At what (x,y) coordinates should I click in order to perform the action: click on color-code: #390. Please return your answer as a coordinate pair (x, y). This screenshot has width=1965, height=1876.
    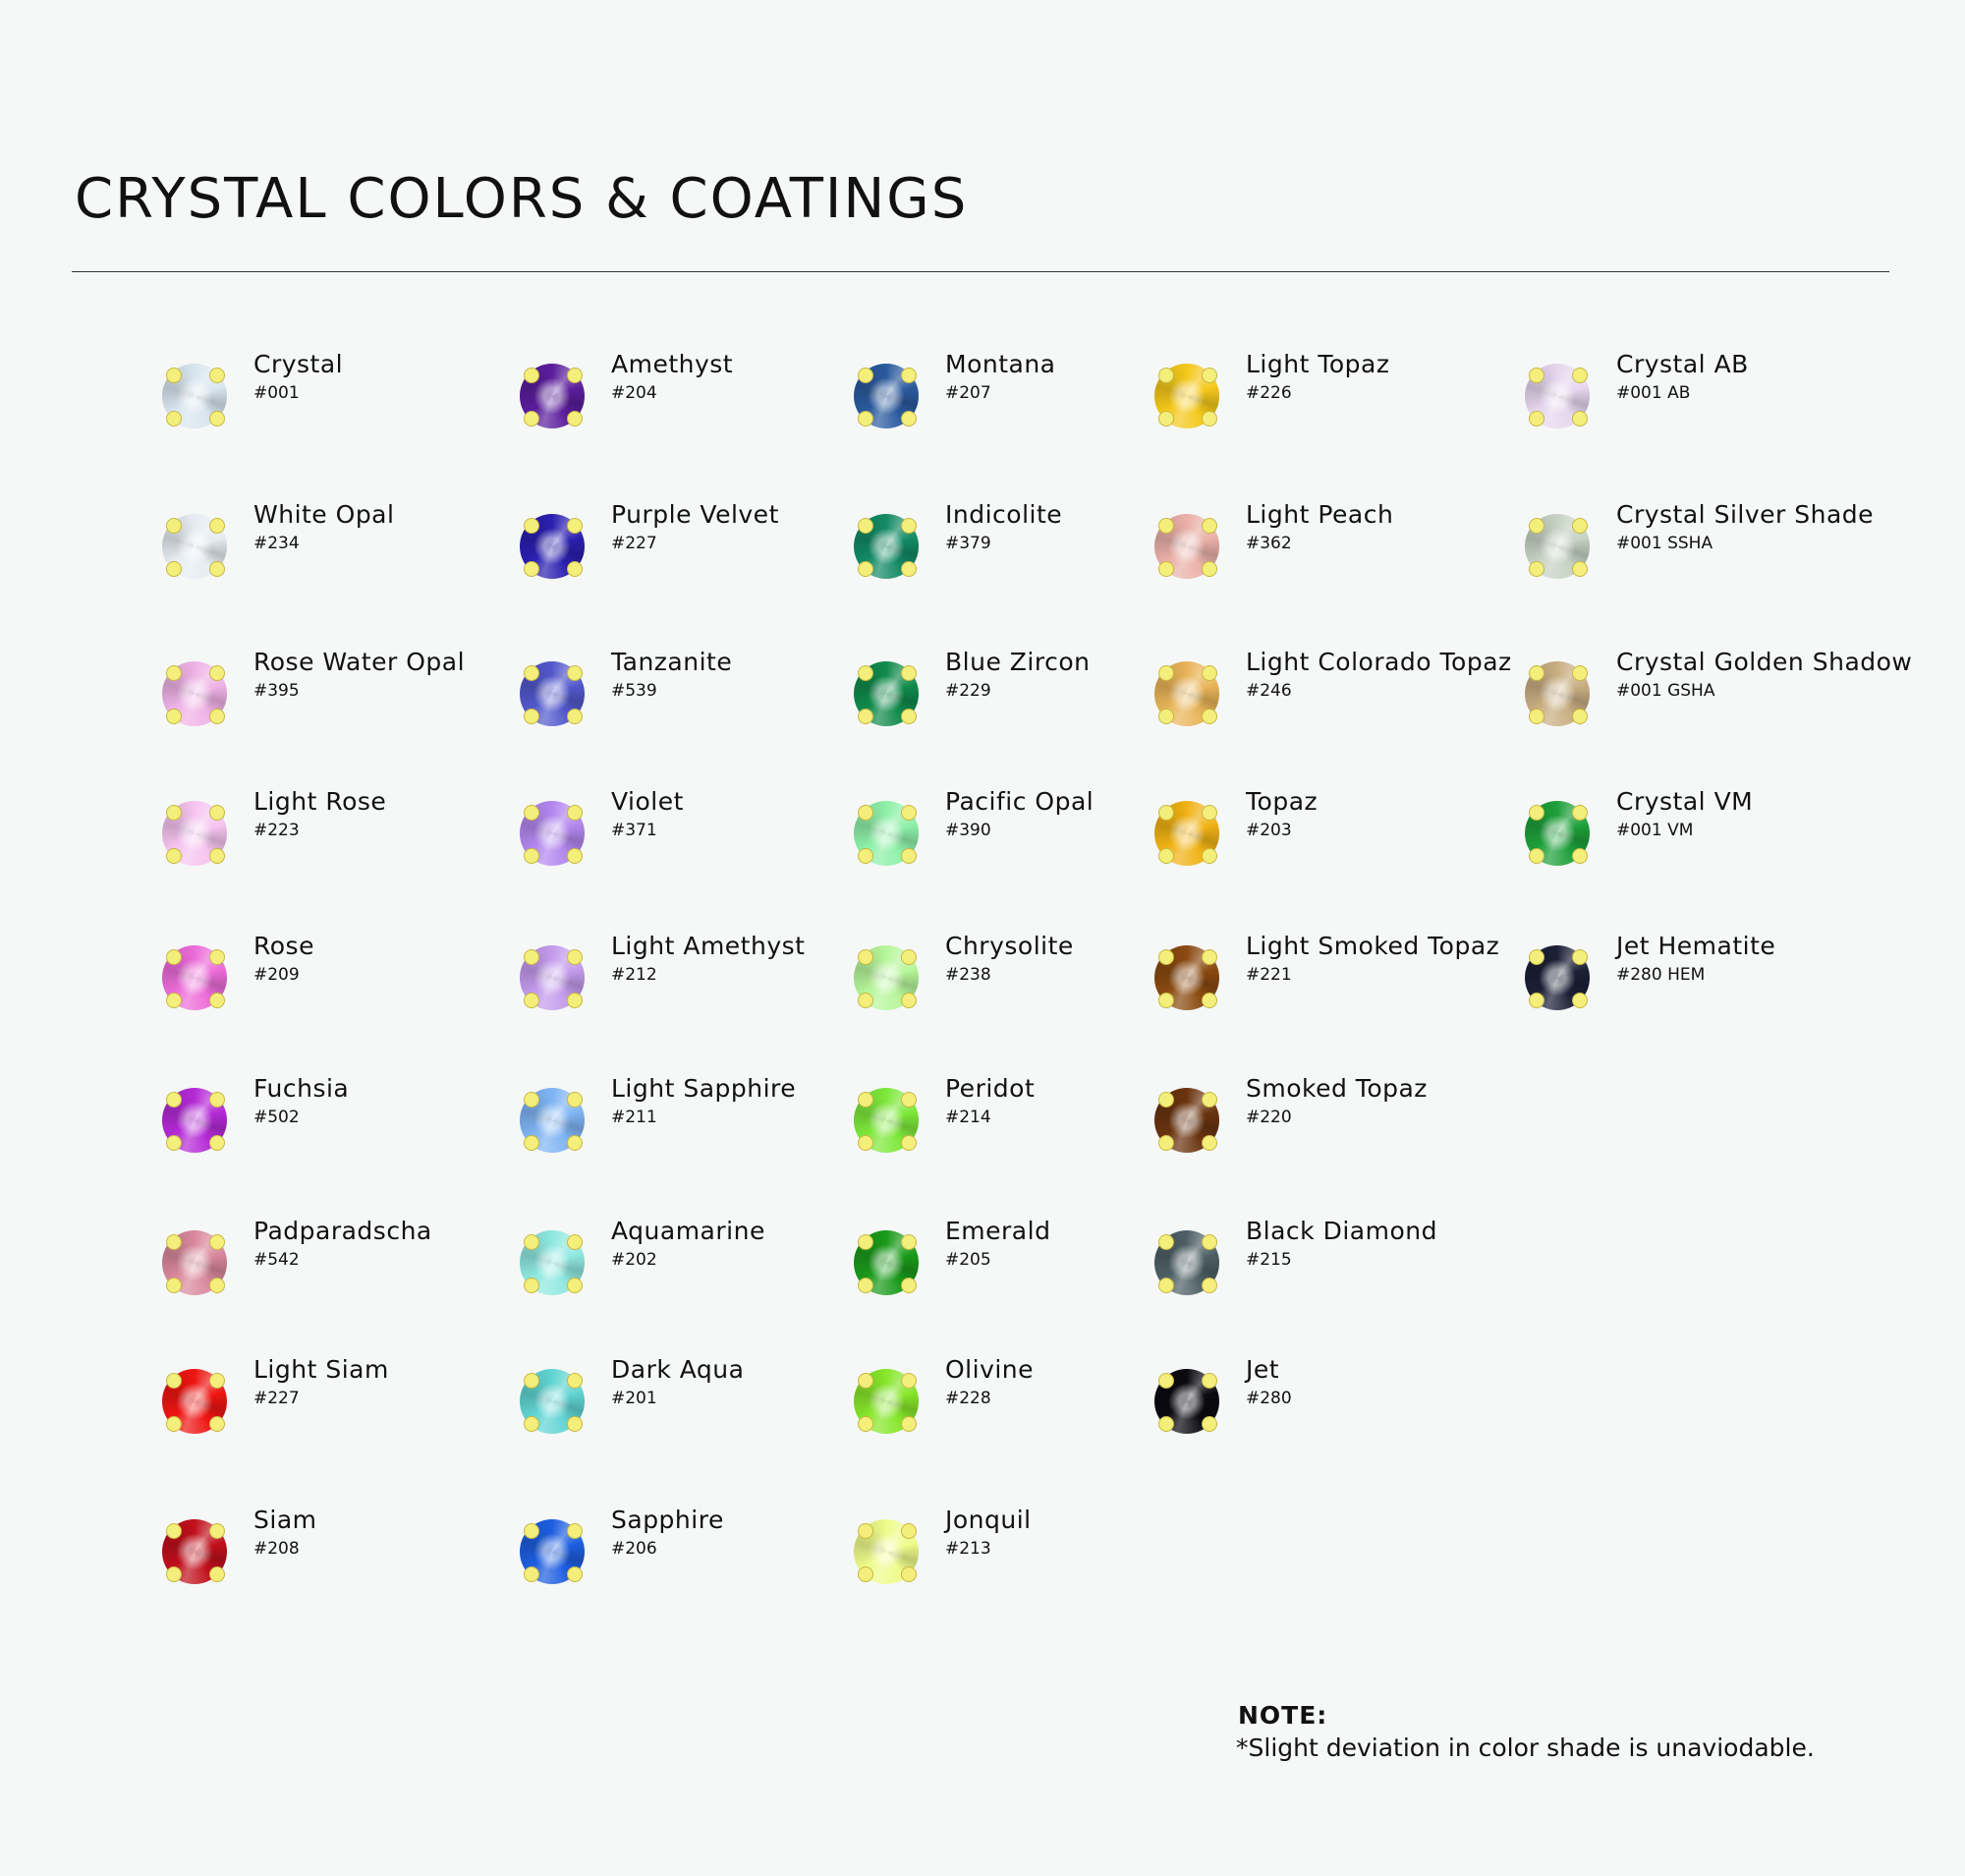
    Looking at the image, I should click on (968, 830).